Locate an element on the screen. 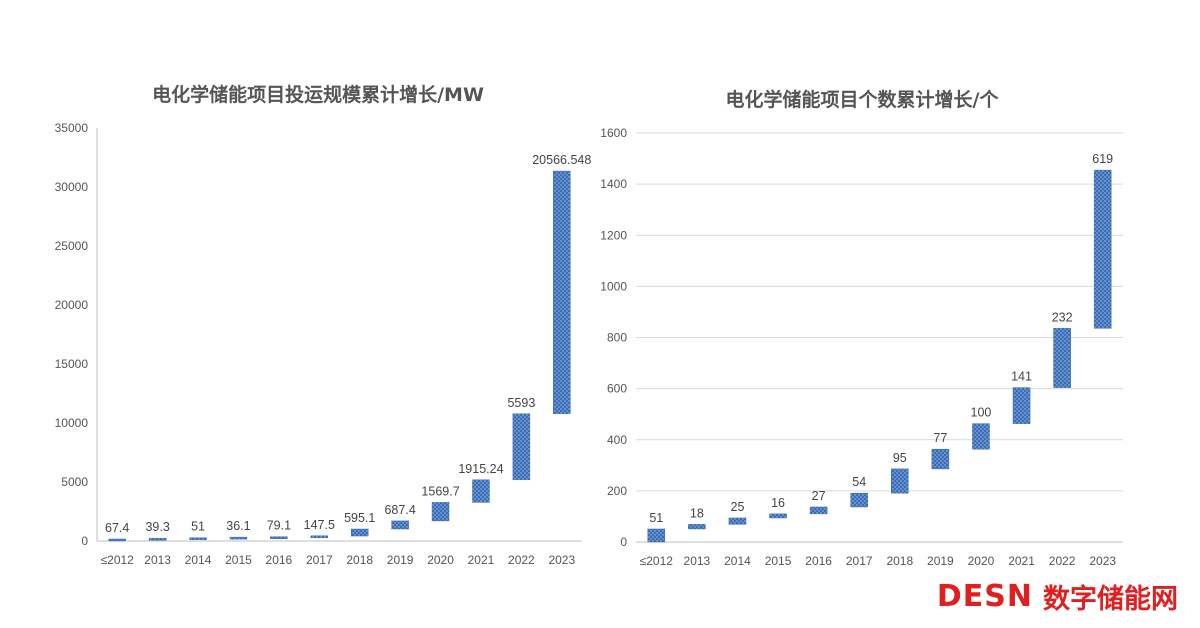 The image size is (1200, 628). data-label: 18 is located at coordinates (697, 513).